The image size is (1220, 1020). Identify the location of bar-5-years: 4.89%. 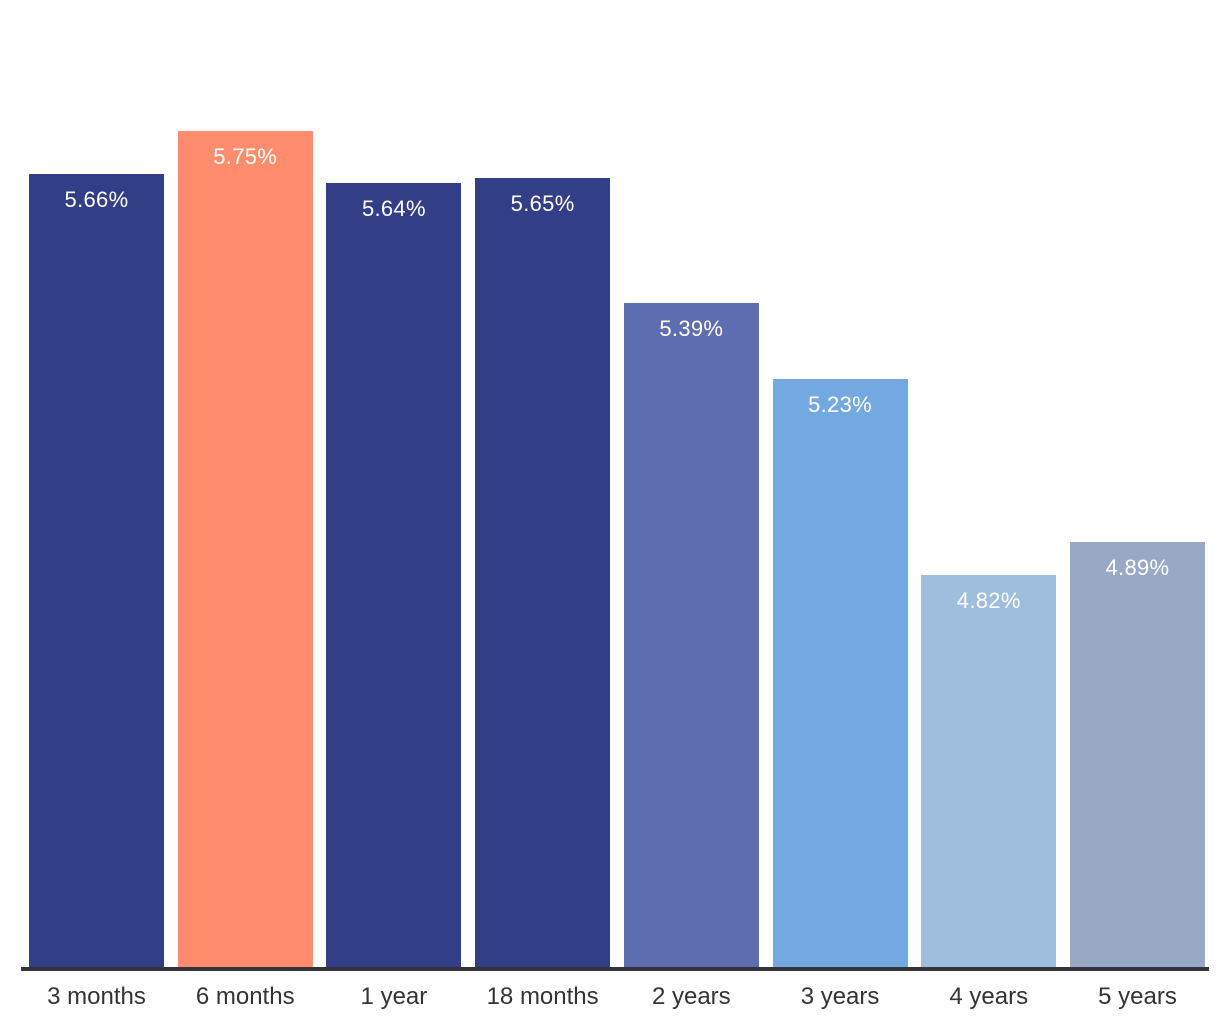
(1137, 754).